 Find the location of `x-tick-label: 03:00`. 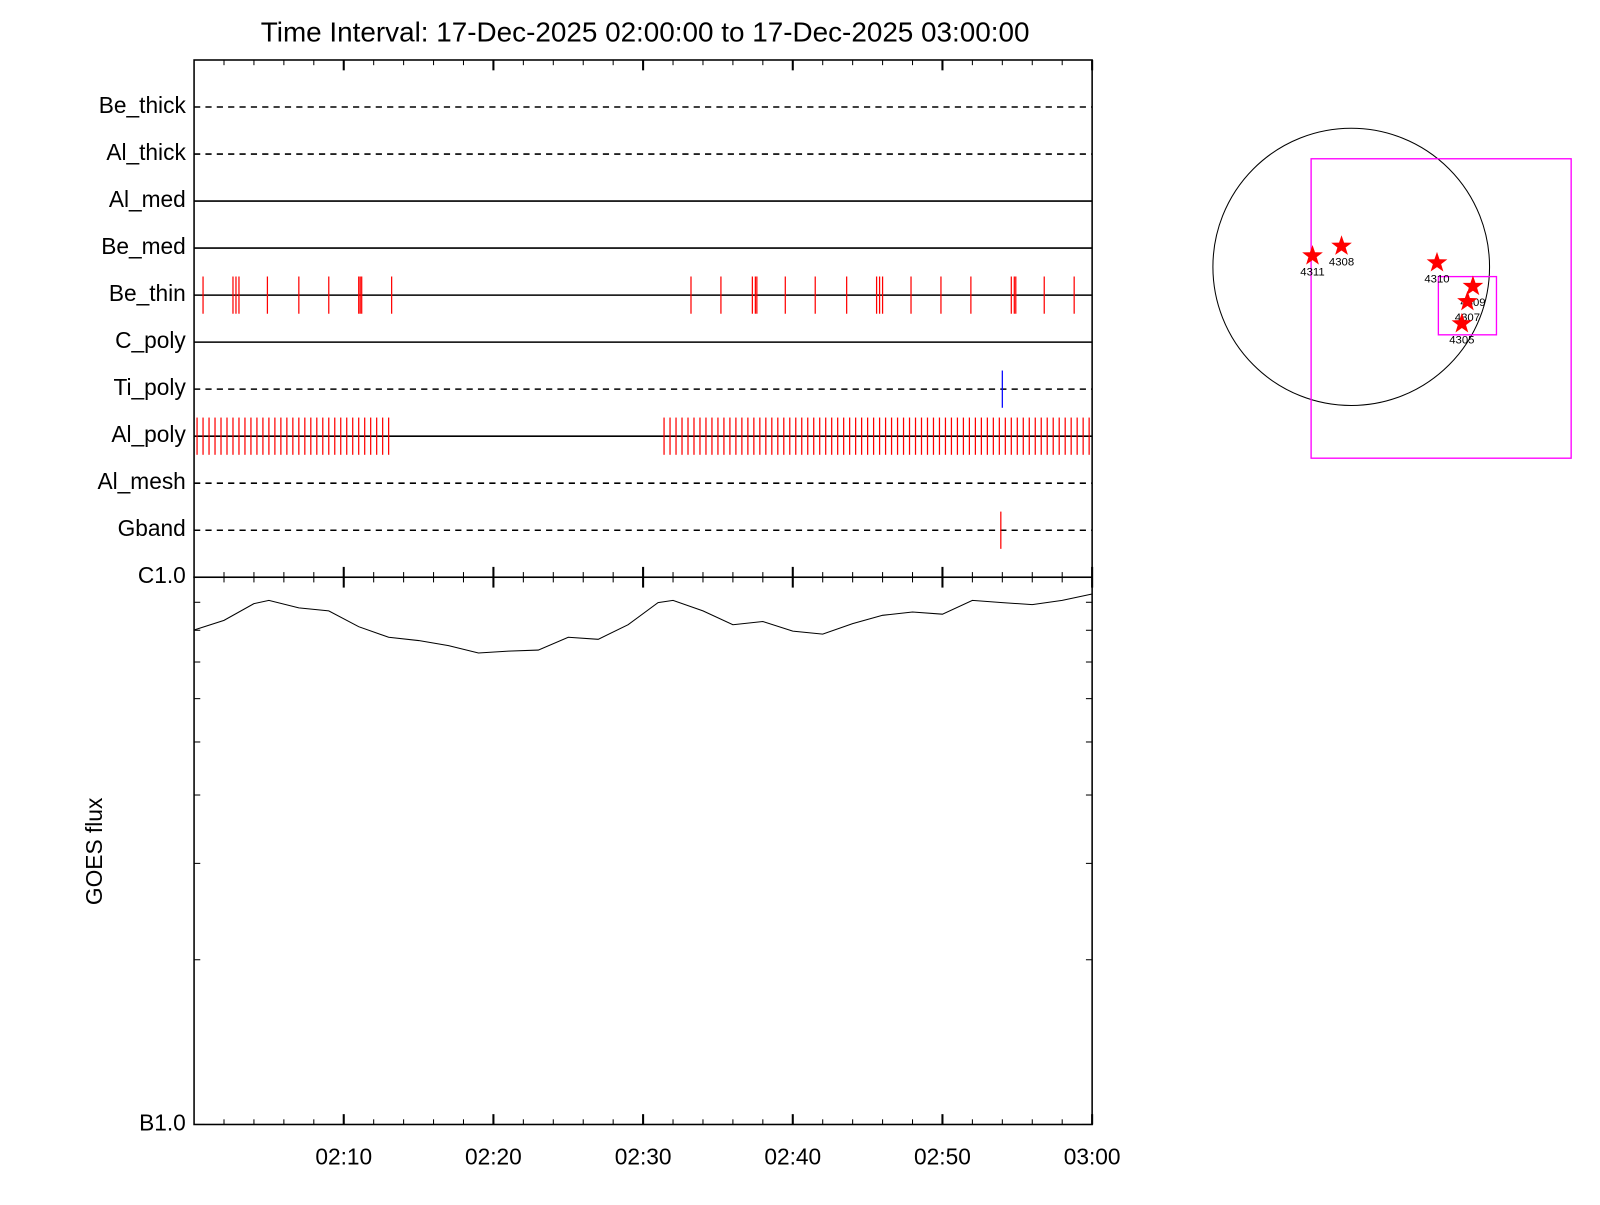

x-tick-label: 03:00 is located at coordinates (1092, 1157).